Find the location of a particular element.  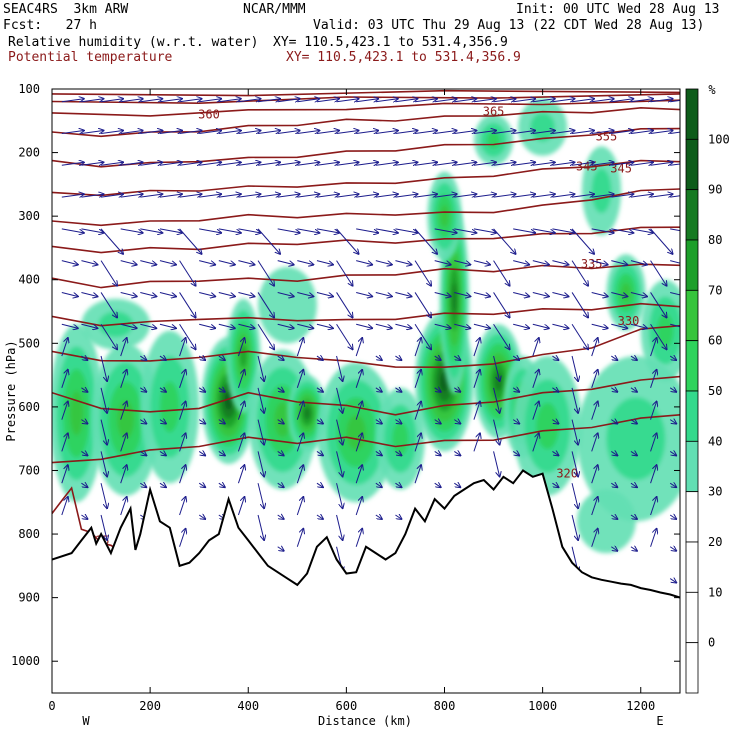

colorbar-label: 0 is located at coordinates (711, 643).